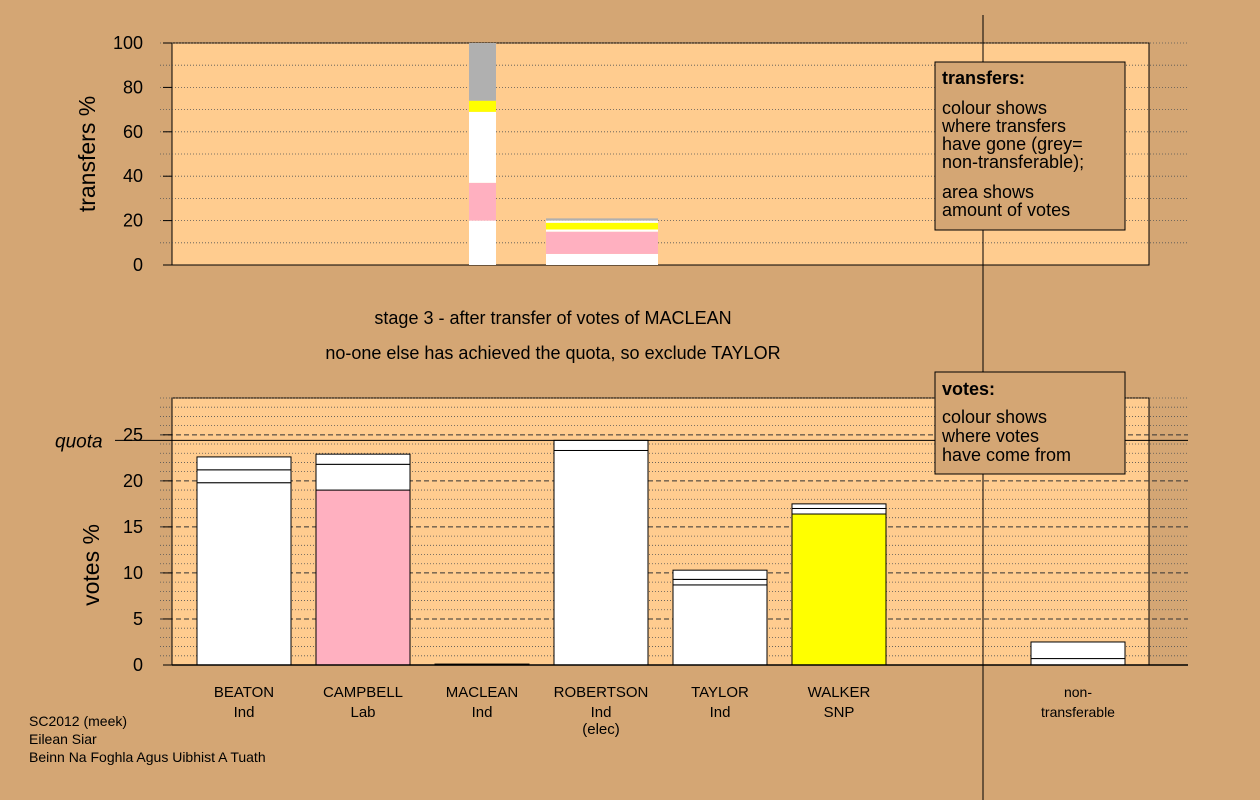 This screenshot has height=800, width=1260. What do you see at coordinates (147, 550) in the screenshot?
I see `votes-y-ticks: 0 5 10 15 20 25` at bounding box center [147, 550].